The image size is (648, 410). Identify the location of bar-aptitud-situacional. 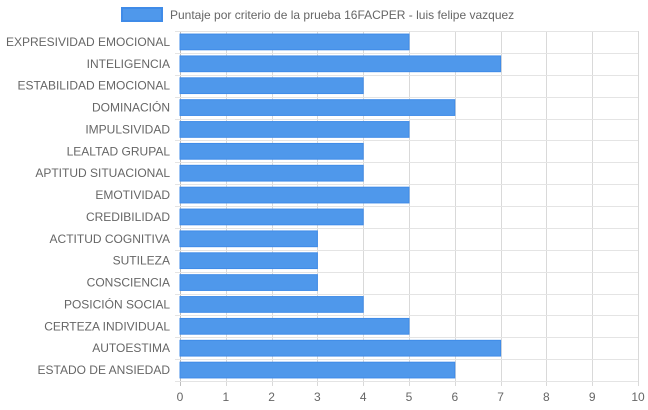
(271, 173).